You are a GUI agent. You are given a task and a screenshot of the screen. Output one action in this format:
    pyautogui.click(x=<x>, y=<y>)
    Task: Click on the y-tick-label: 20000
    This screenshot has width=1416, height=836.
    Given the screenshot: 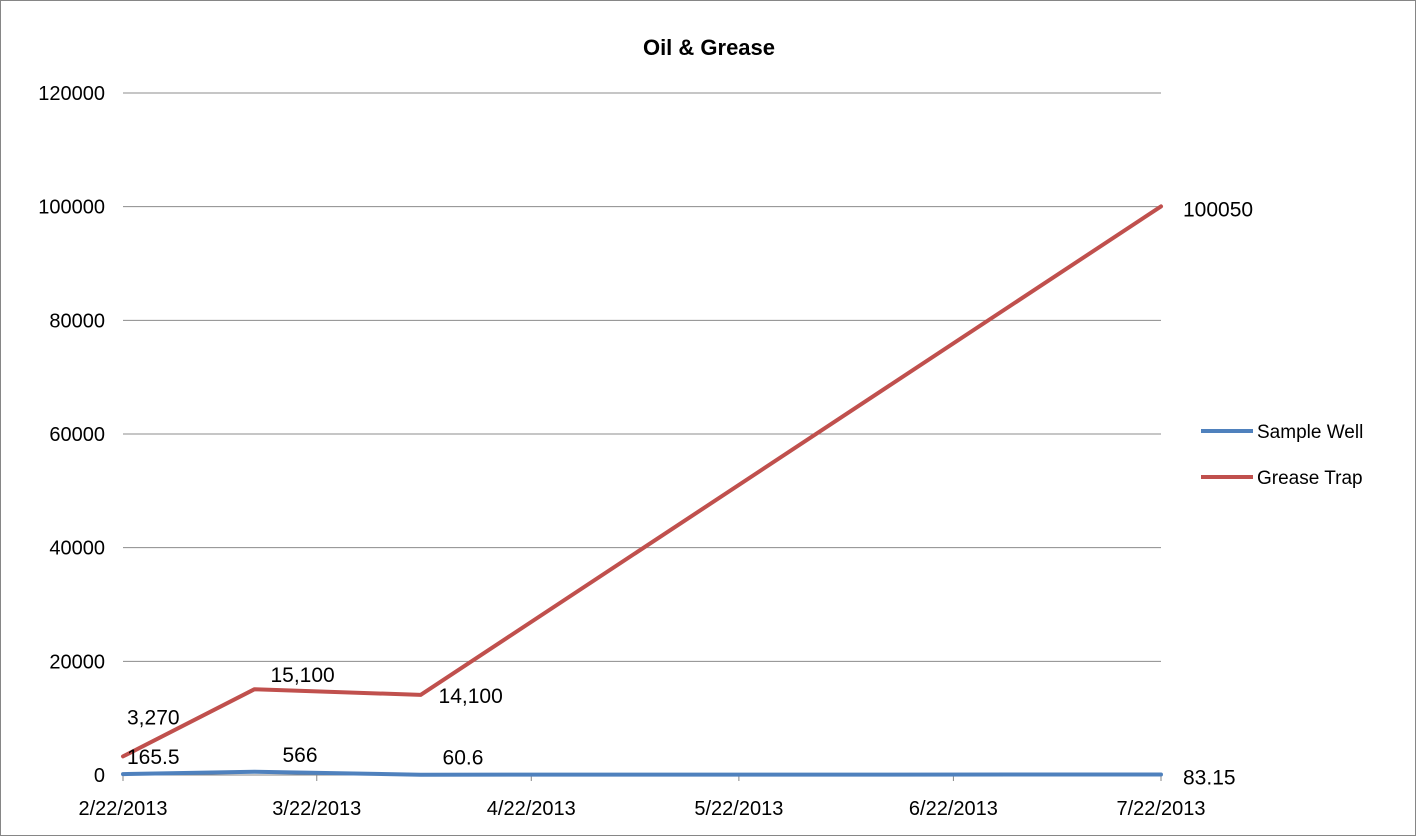 What is the action you would take?
    pyautogui.click(x=77, y=662)
    